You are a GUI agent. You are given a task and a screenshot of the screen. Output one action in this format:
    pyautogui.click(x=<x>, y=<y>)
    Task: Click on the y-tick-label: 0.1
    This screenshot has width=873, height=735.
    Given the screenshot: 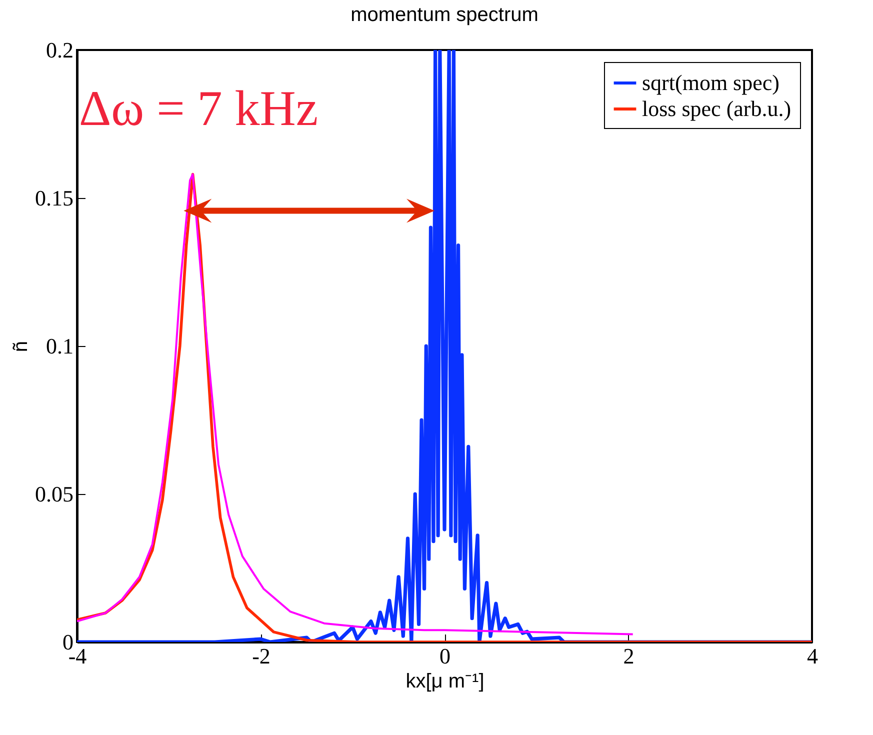 What is the action you would take?
    pyautogui.click(x=60, y=346)
    